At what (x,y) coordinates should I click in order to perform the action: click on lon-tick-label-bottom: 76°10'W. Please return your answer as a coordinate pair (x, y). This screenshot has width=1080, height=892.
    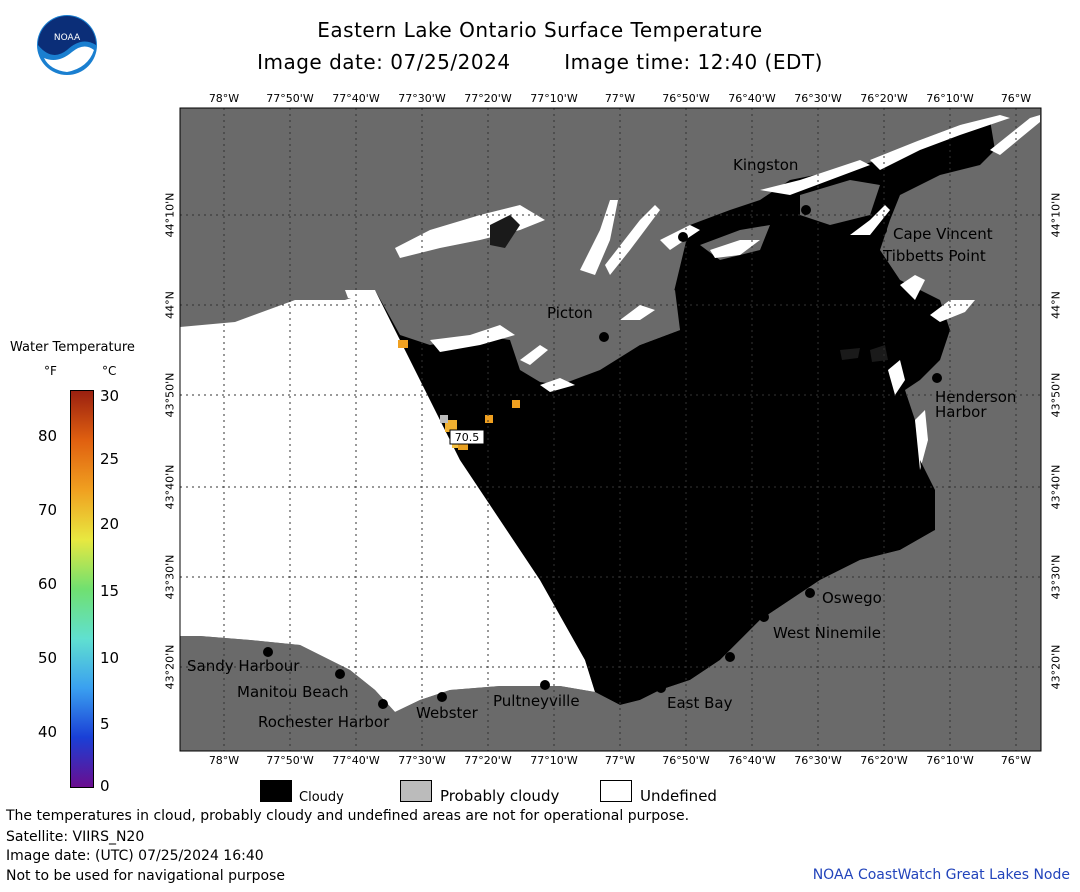
    Looking at the image, I should click on (950, 760).